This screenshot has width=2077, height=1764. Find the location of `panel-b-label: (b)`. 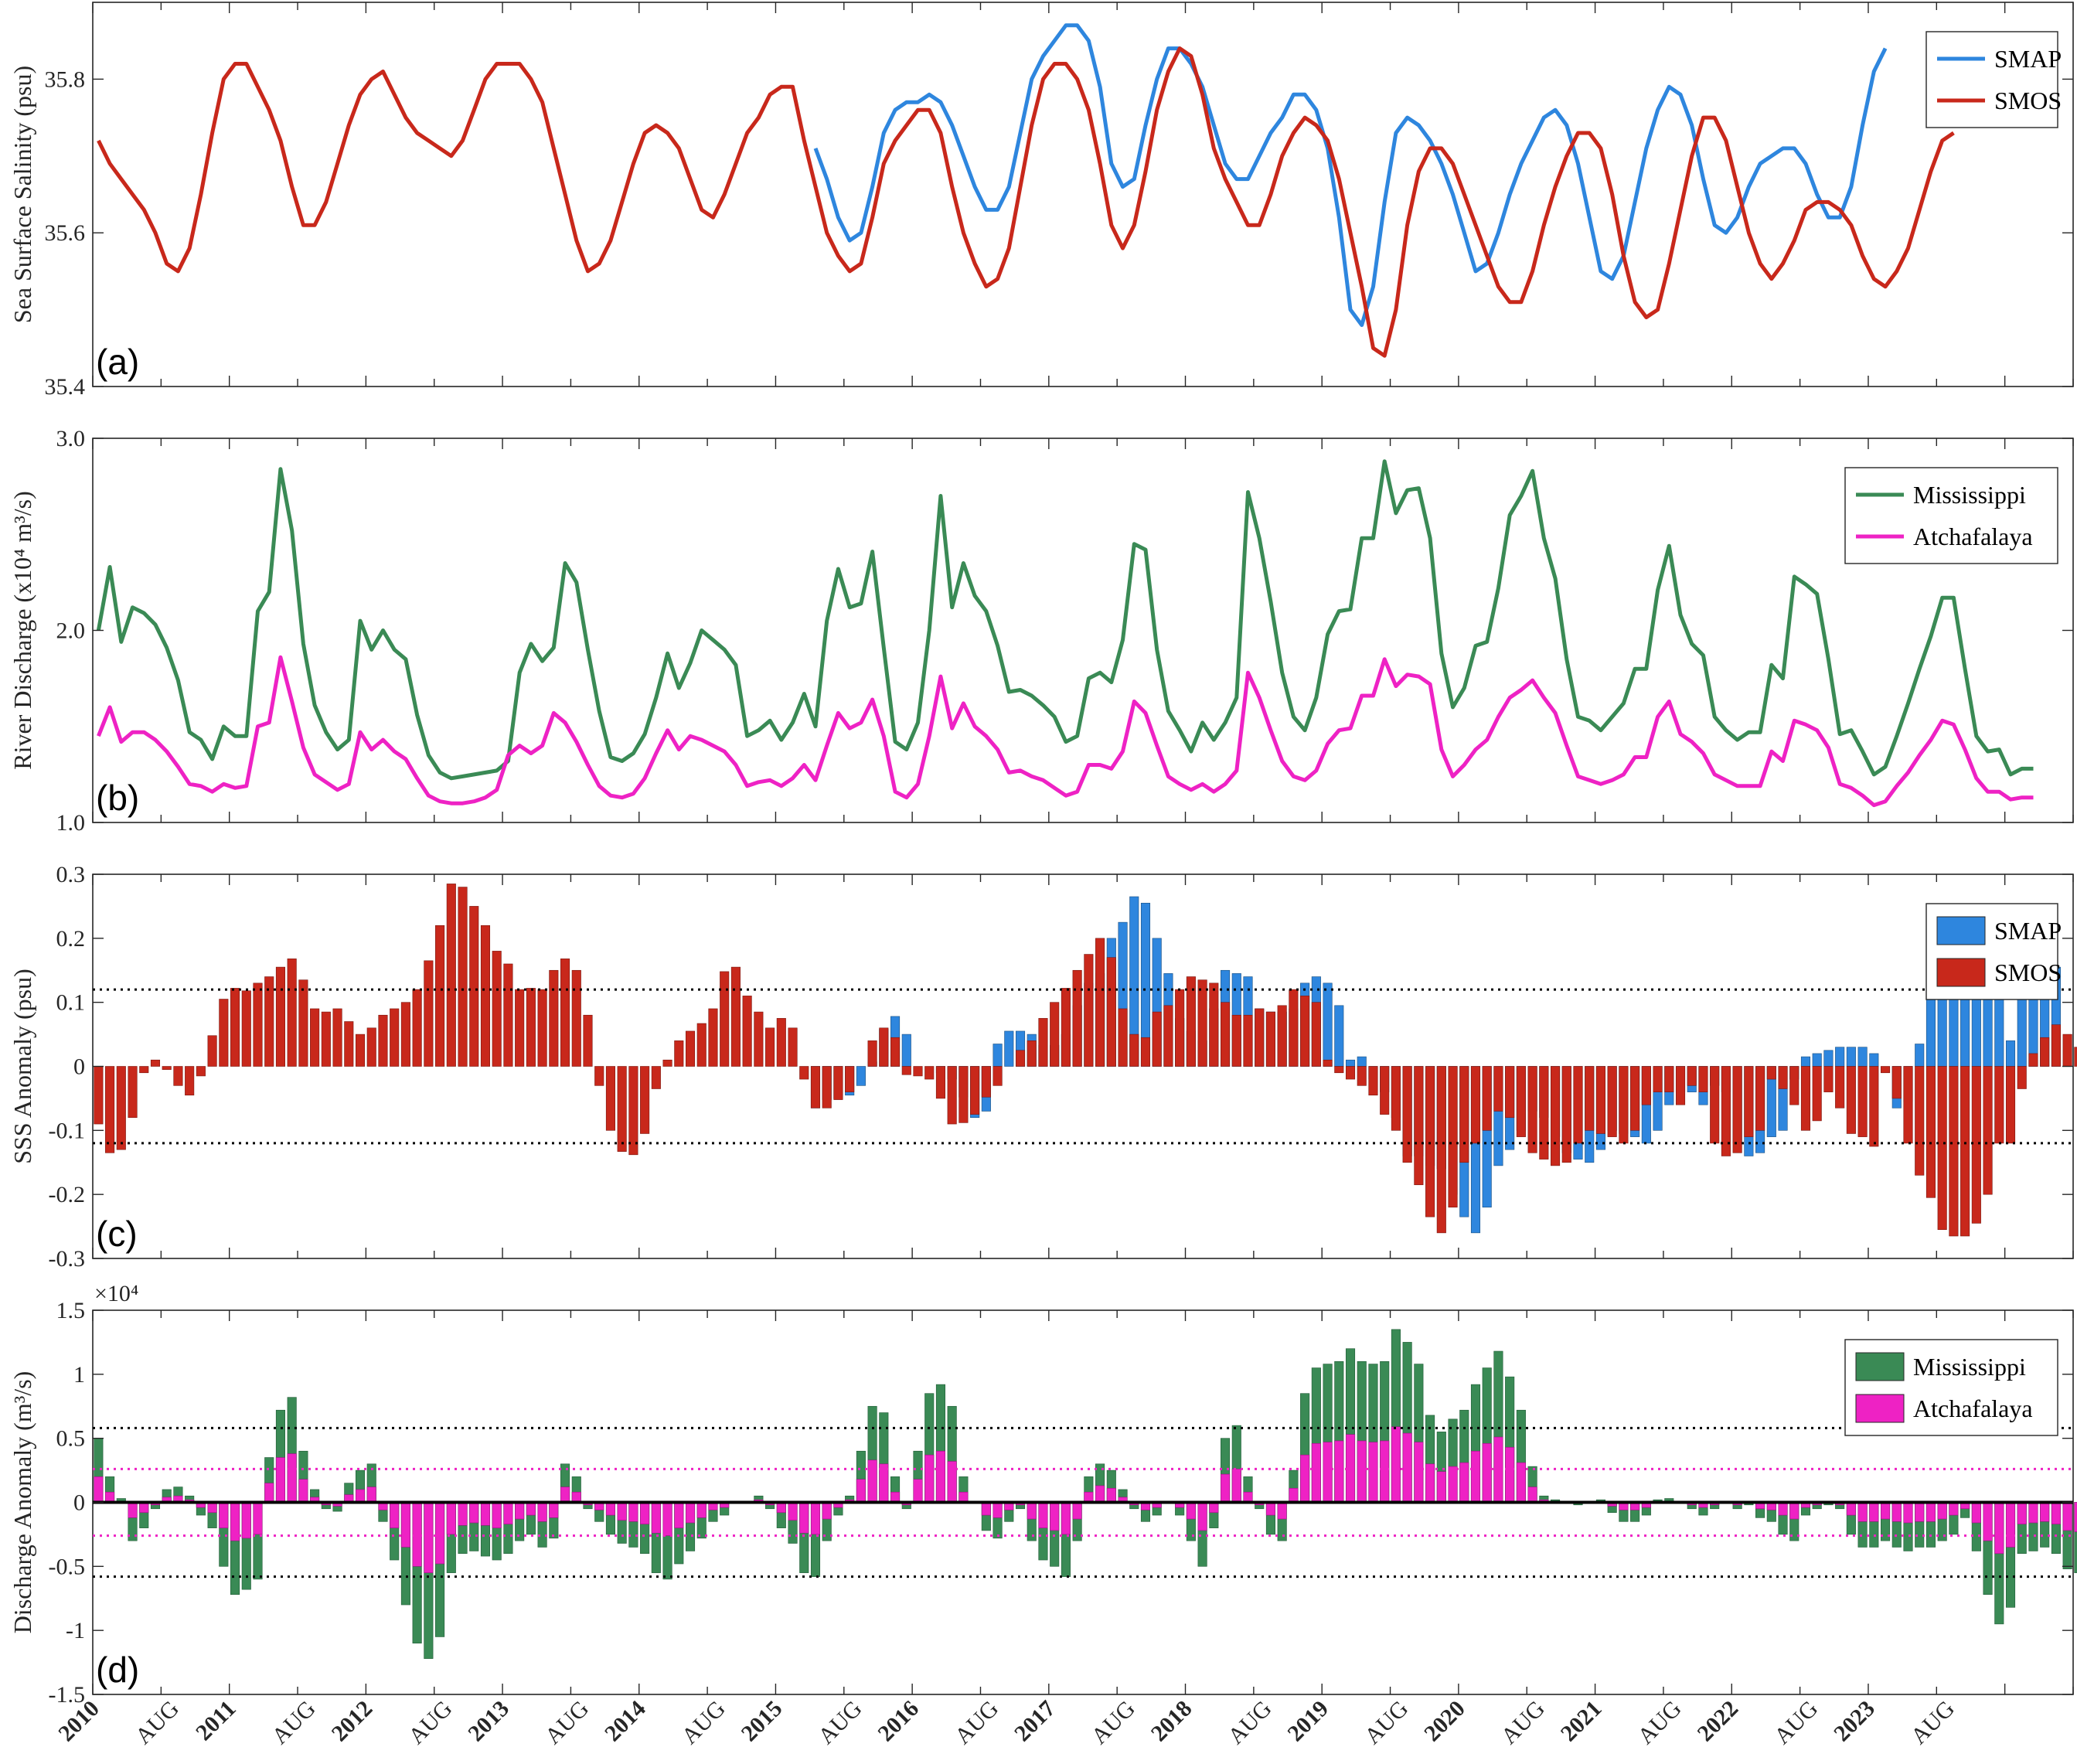

panel-b-label: (b) is located at coordinates (117, 798).